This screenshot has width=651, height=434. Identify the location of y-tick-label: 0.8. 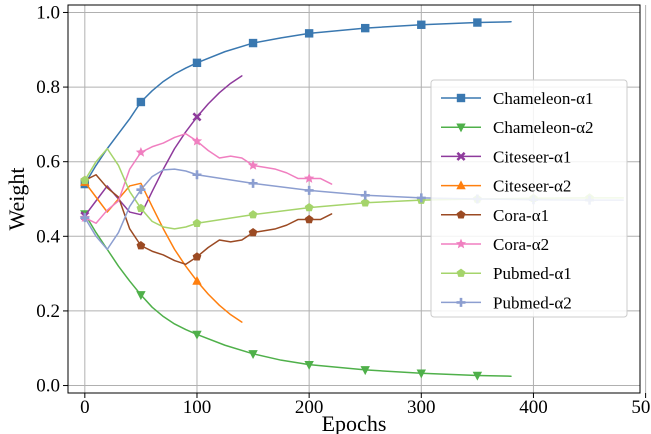
(48, 87).